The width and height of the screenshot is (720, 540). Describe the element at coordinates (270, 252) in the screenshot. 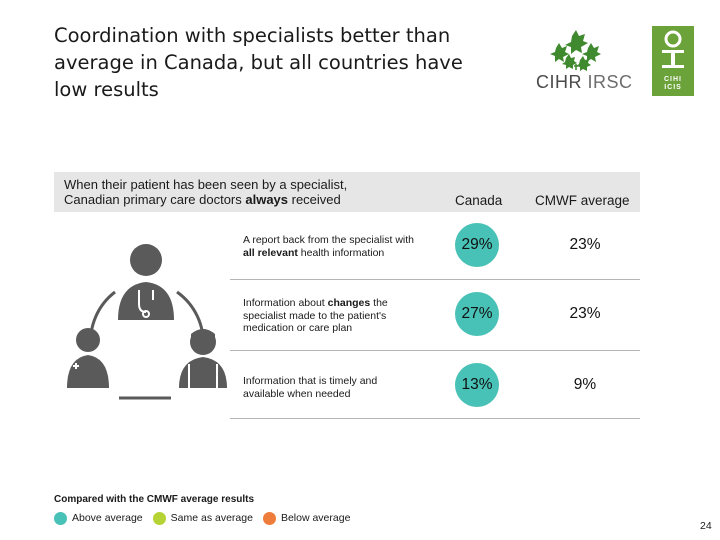

I see `row-label-bold: all relevant` at that location.